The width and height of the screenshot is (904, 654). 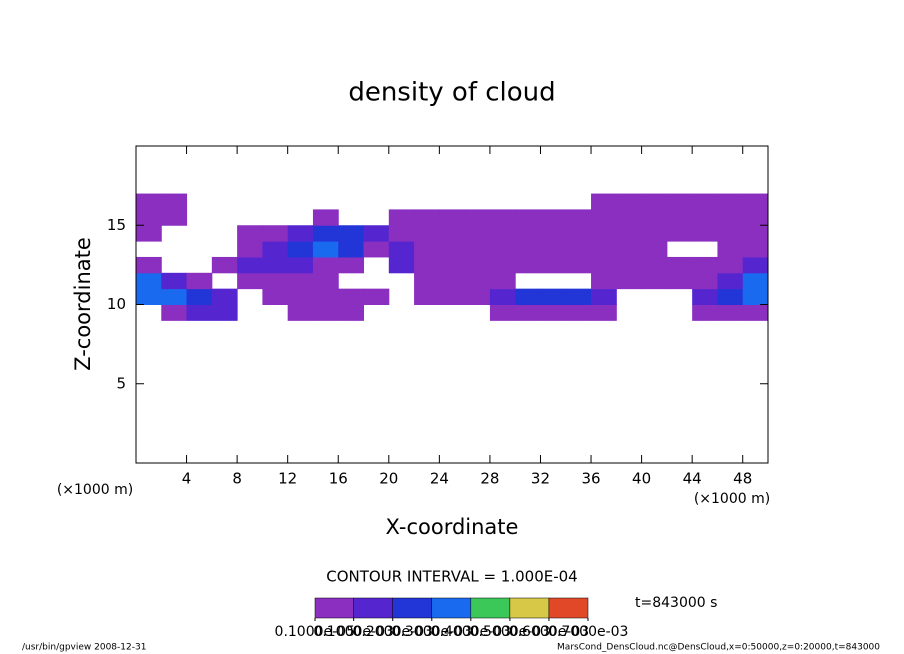 What do you see at coordinates (353, 632) in the screenshot?
I see `colorbar-label: 0.1000e-03` at bounding box center [353, 632].